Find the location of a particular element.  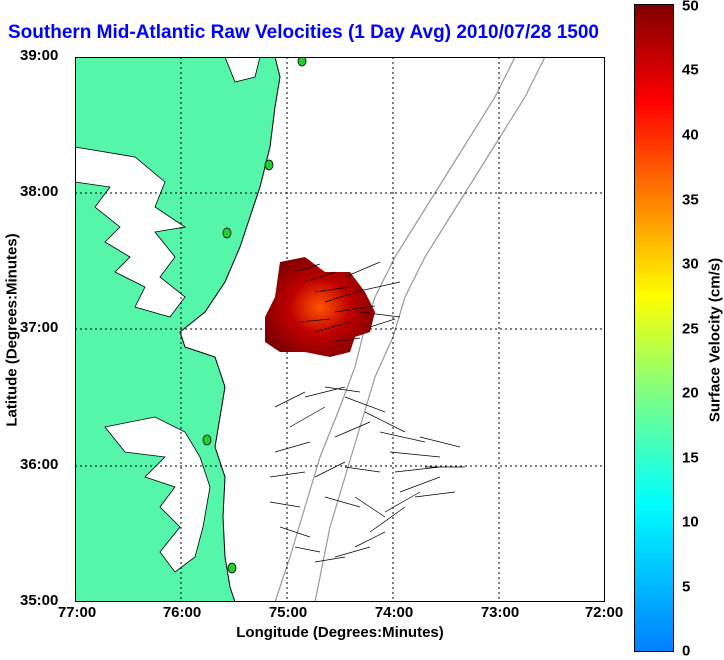

hf-radar-stations is located at coordinates (254, 315).